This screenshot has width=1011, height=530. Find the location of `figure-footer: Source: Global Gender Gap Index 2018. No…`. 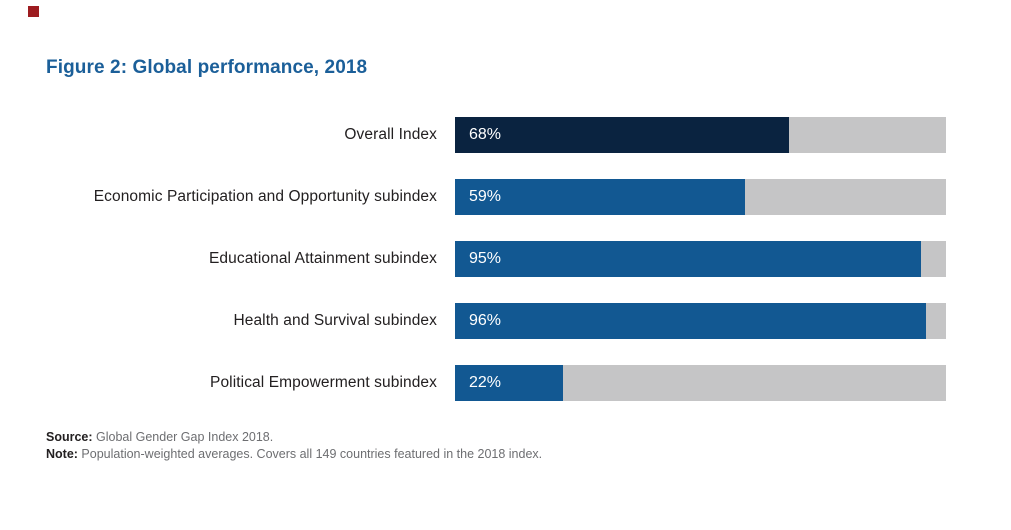

figure-footer: Source: Global Gender Gap Index 2018. No… is located at coordinates (294, 446).